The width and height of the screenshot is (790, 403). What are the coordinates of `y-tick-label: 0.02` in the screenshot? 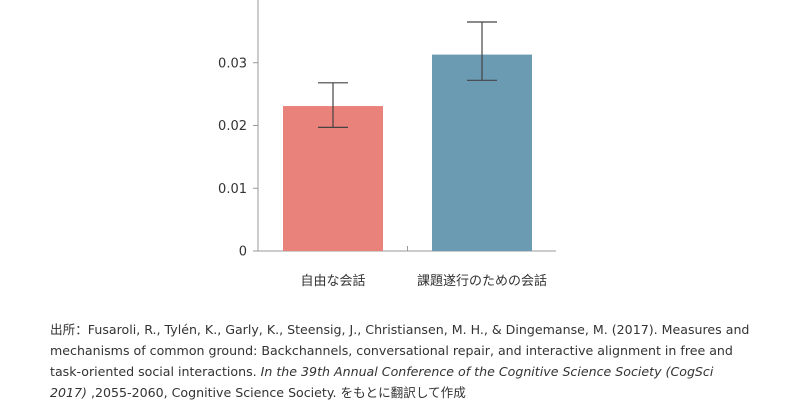 It's located at (232, 126).